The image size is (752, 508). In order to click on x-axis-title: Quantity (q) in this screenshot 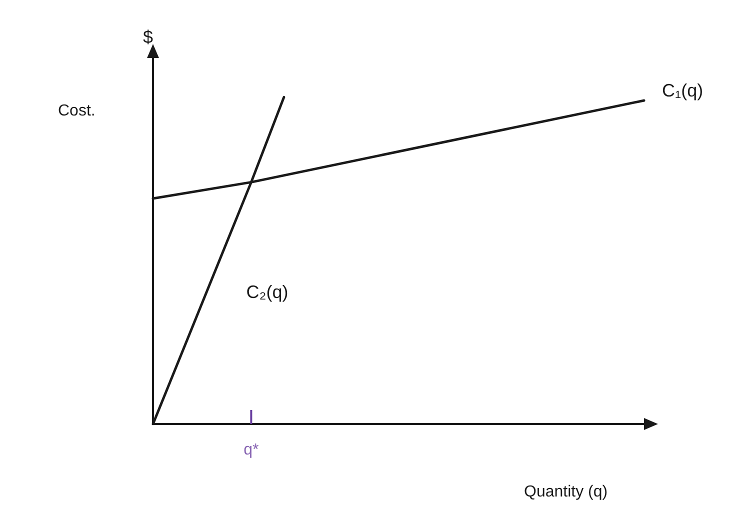, I will do `click(566, 492)`.